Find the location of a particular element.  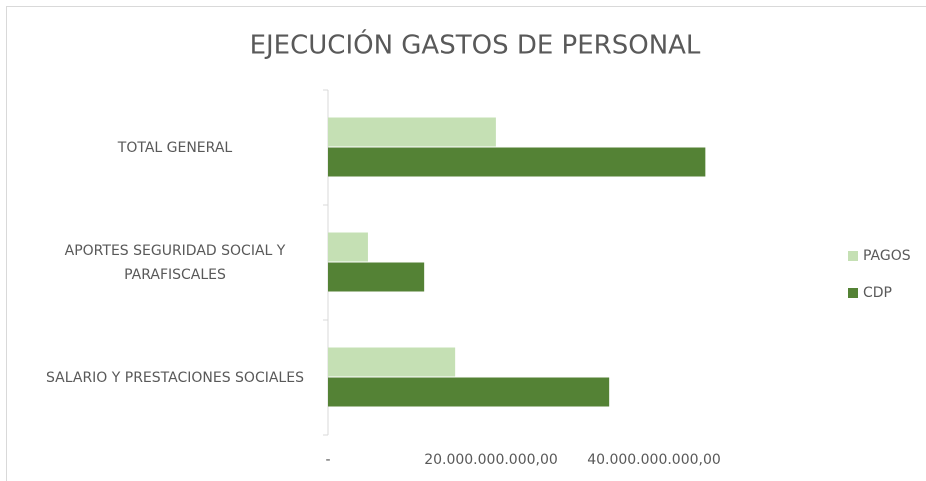

legend-label: CDP is located at coordinates (877, 293).